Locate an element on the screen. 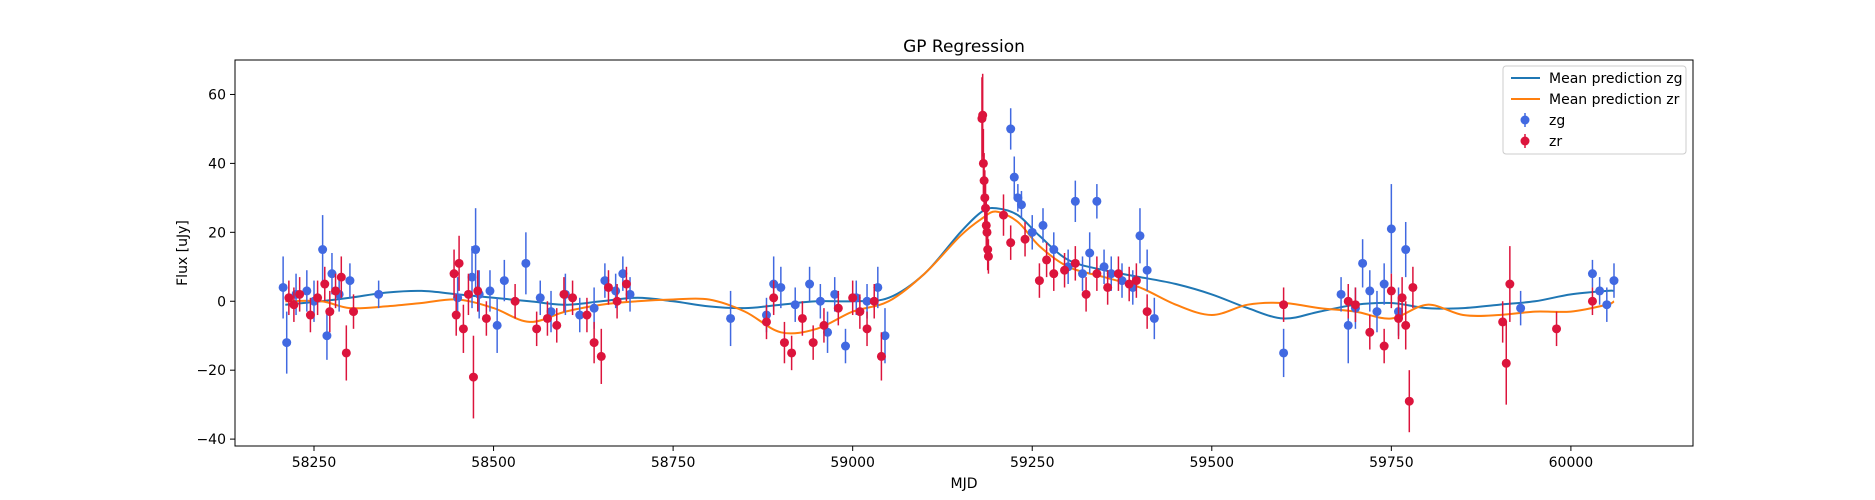 Image resolution: width=1875 pixels, height=500 pixels. chart-title: GP Regression is located at coordinates (964, 47).